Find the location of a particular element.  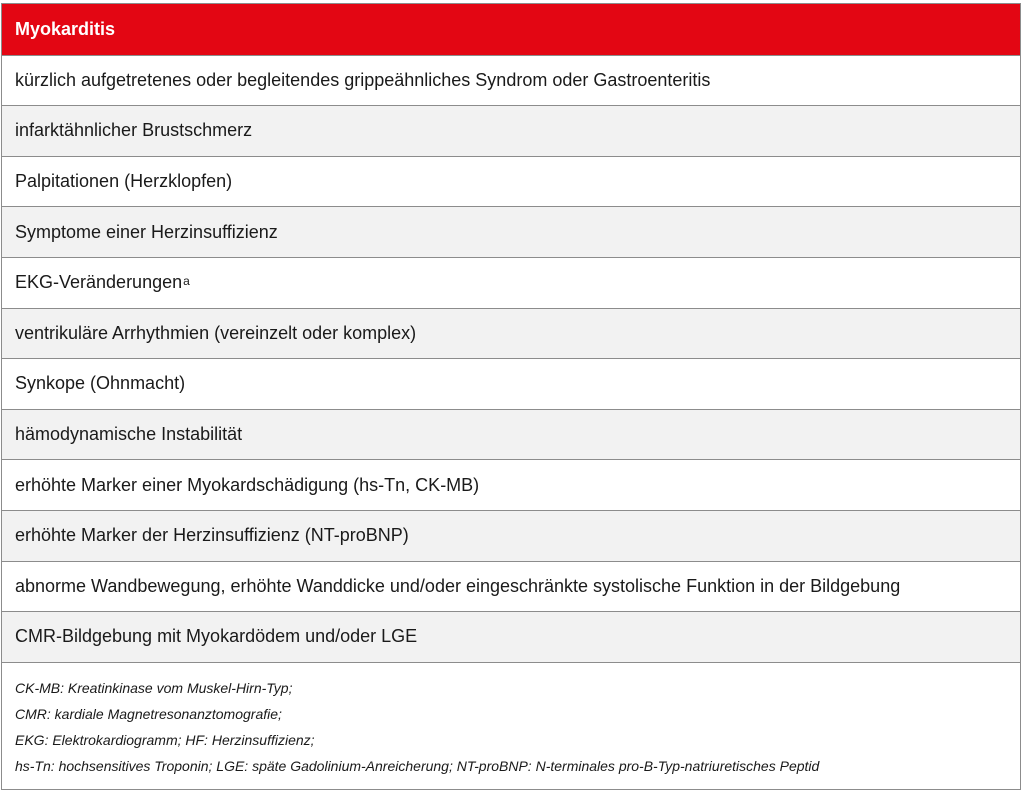

superscript: a is located at coordinates (186, 280).